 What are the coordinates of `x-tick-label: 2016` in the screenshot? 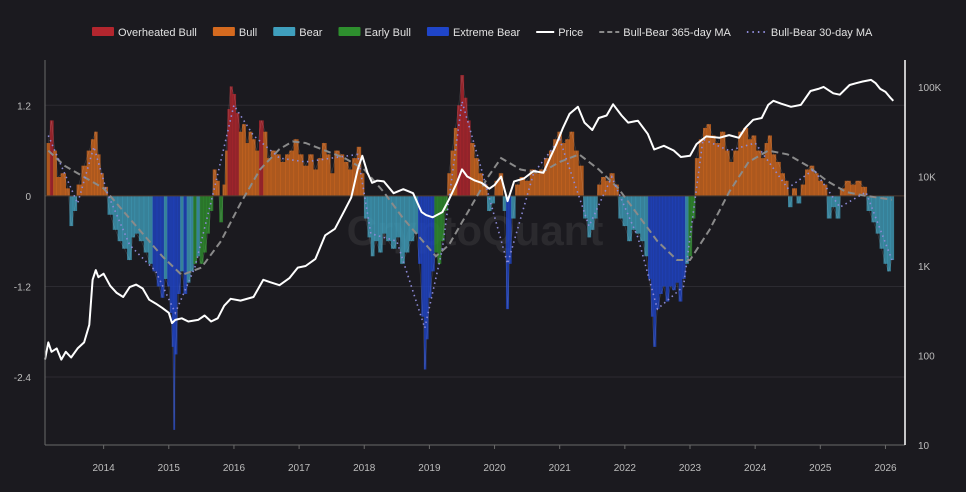 It's located at (234, 468).